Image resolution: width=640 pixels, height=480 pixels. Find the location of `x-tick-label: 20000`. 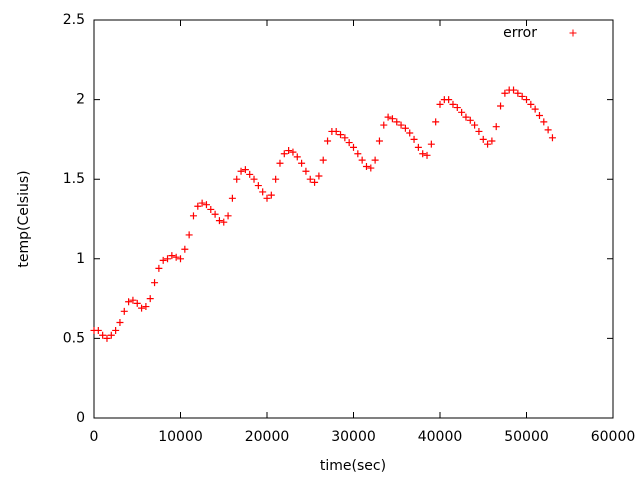

x-tick-label: 20000 is located at coordinates (267, 437).